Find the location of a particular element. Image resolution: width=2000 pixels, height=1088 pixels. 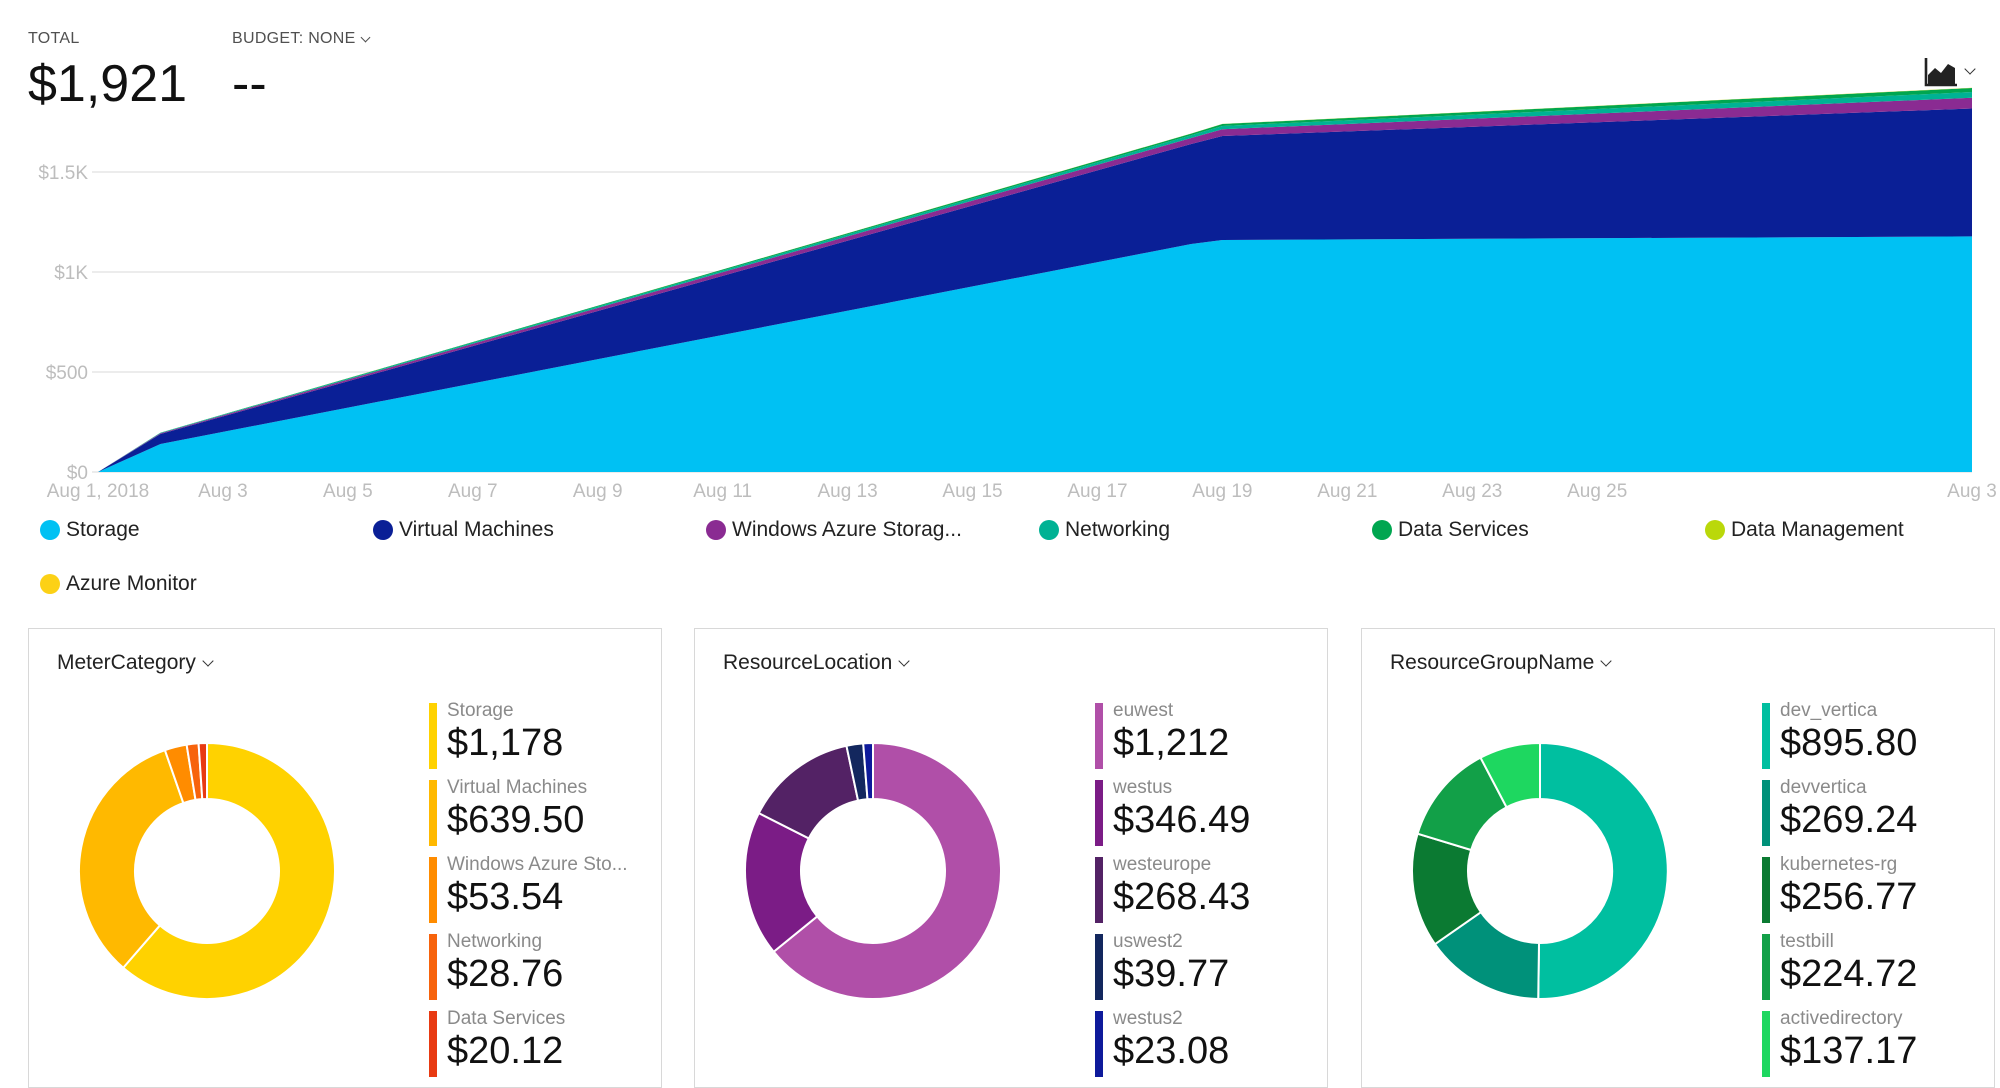

item-value: $346.49 is located at coordinates (1182, 820).